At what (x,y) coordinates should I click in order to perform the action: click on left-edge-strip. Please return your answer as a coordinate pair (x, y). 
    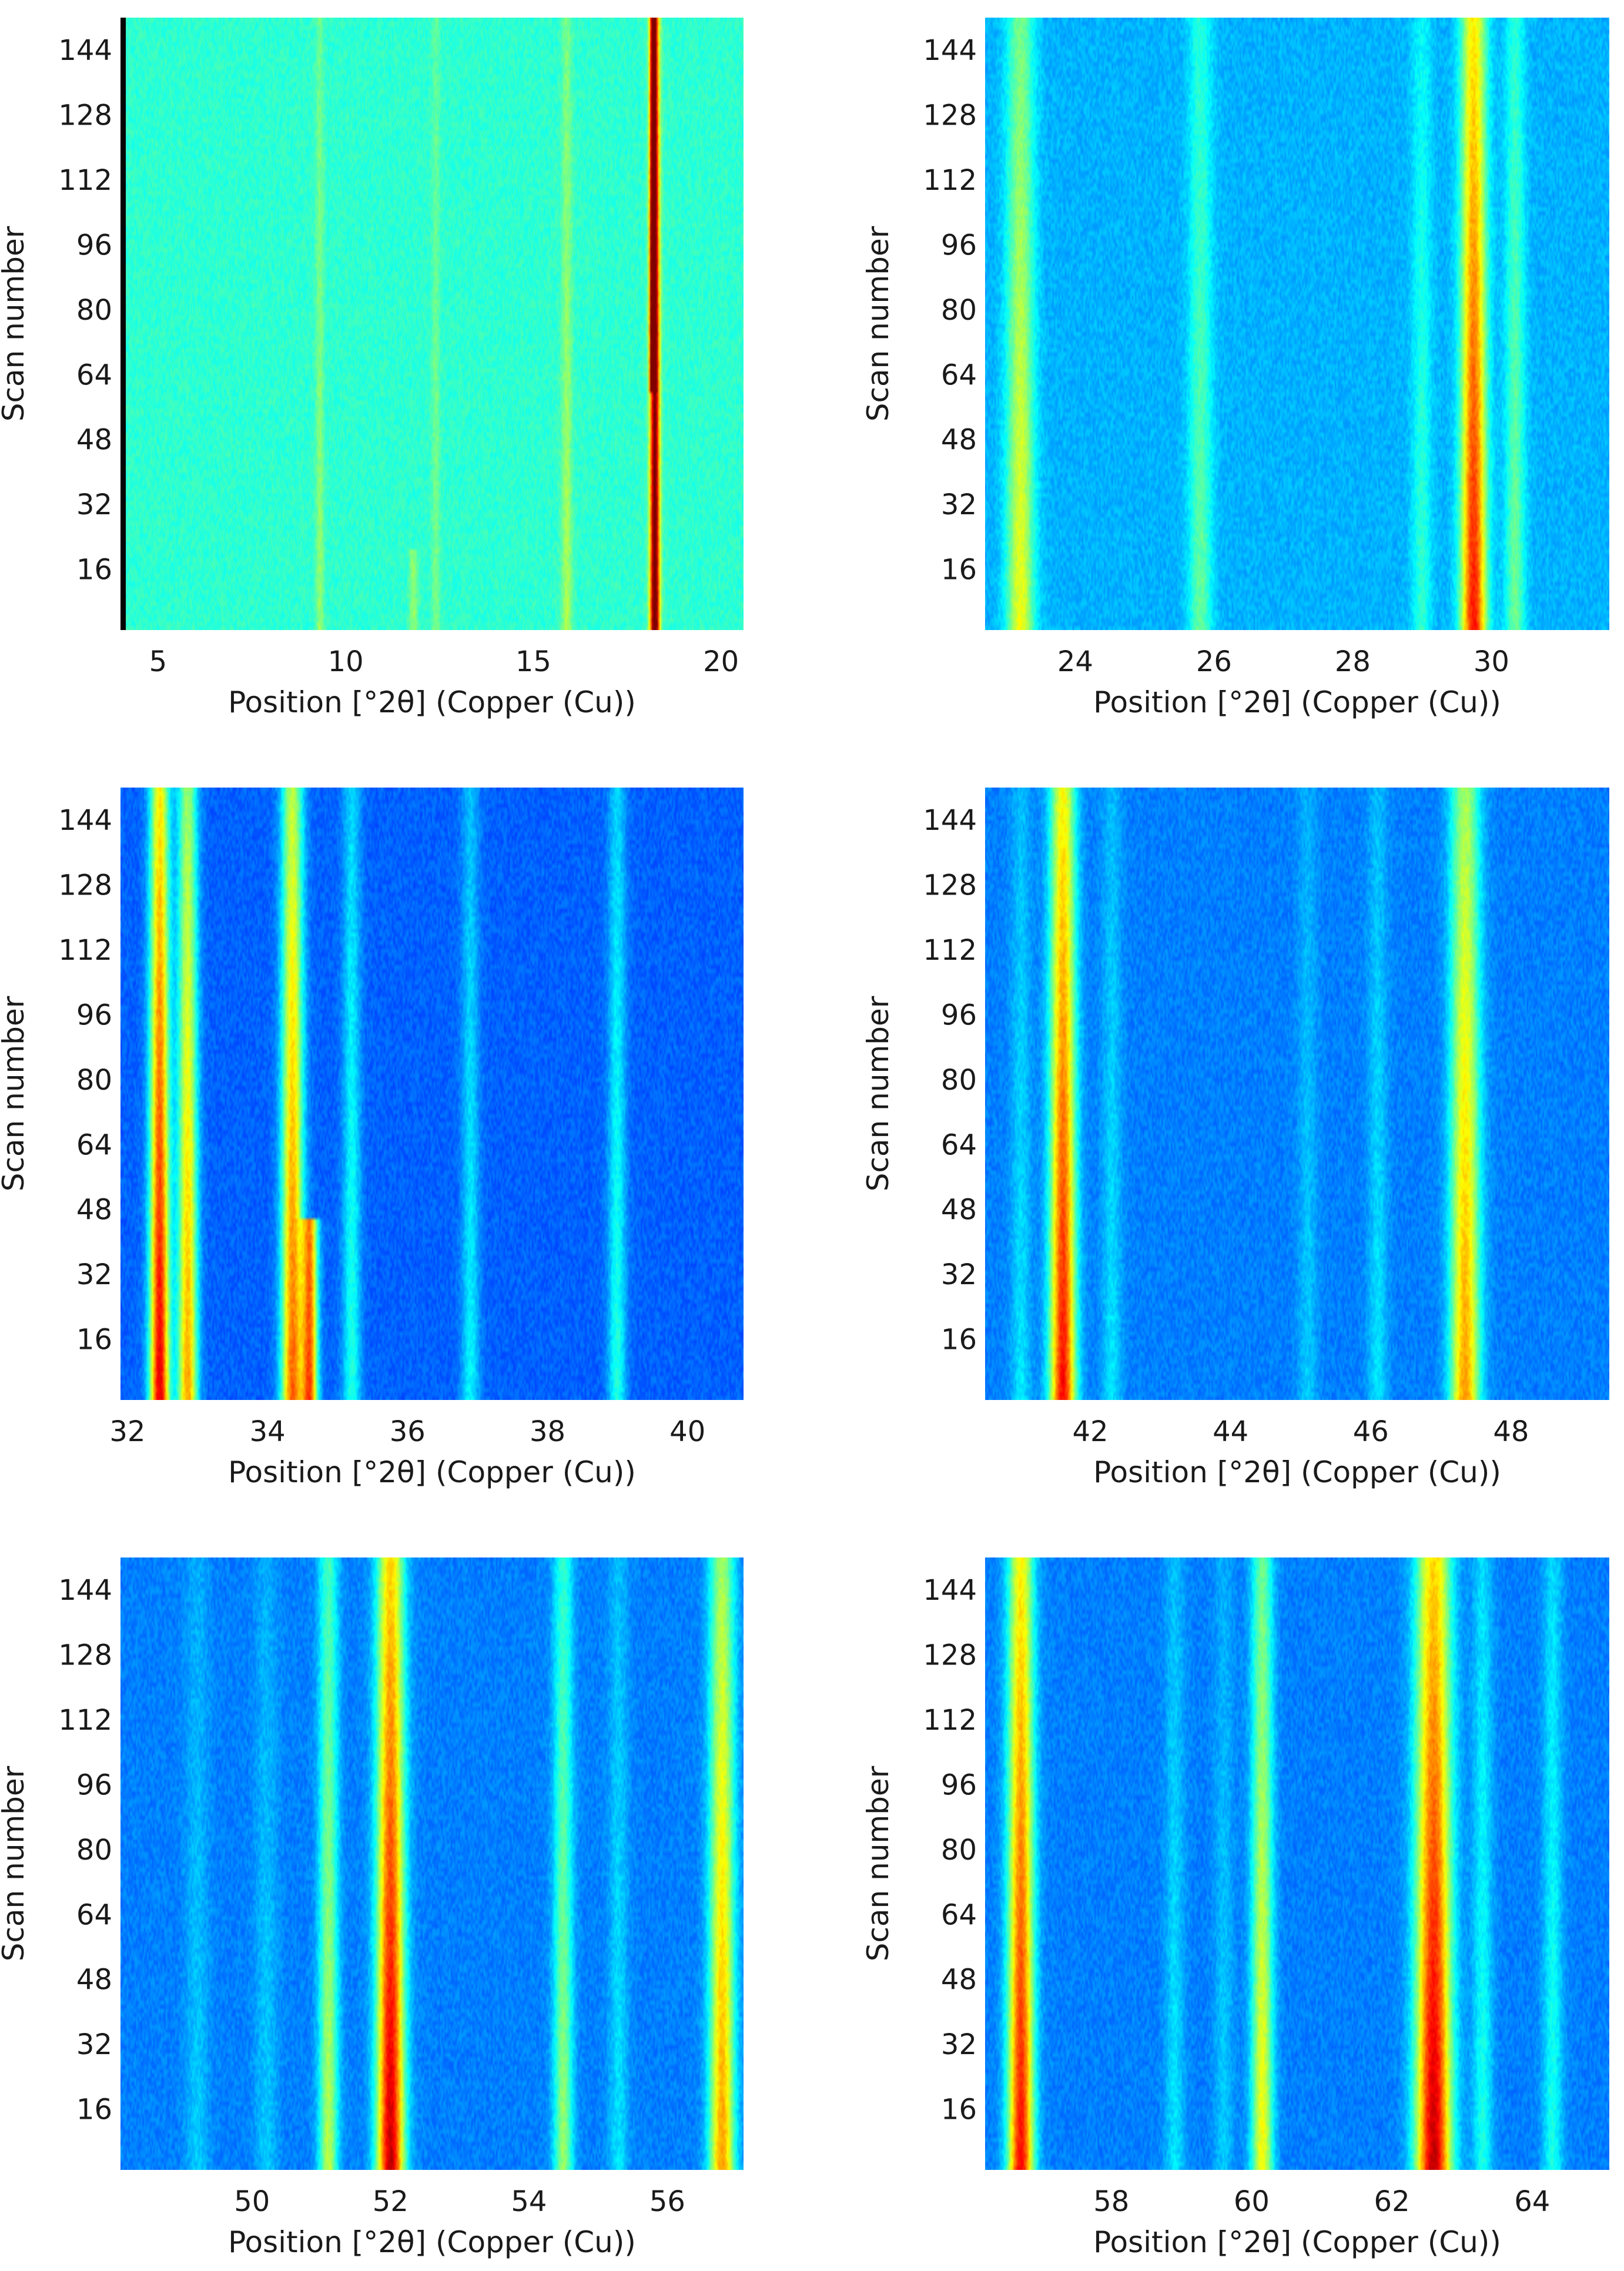
    Looking at the image, I should click on (123, 324).